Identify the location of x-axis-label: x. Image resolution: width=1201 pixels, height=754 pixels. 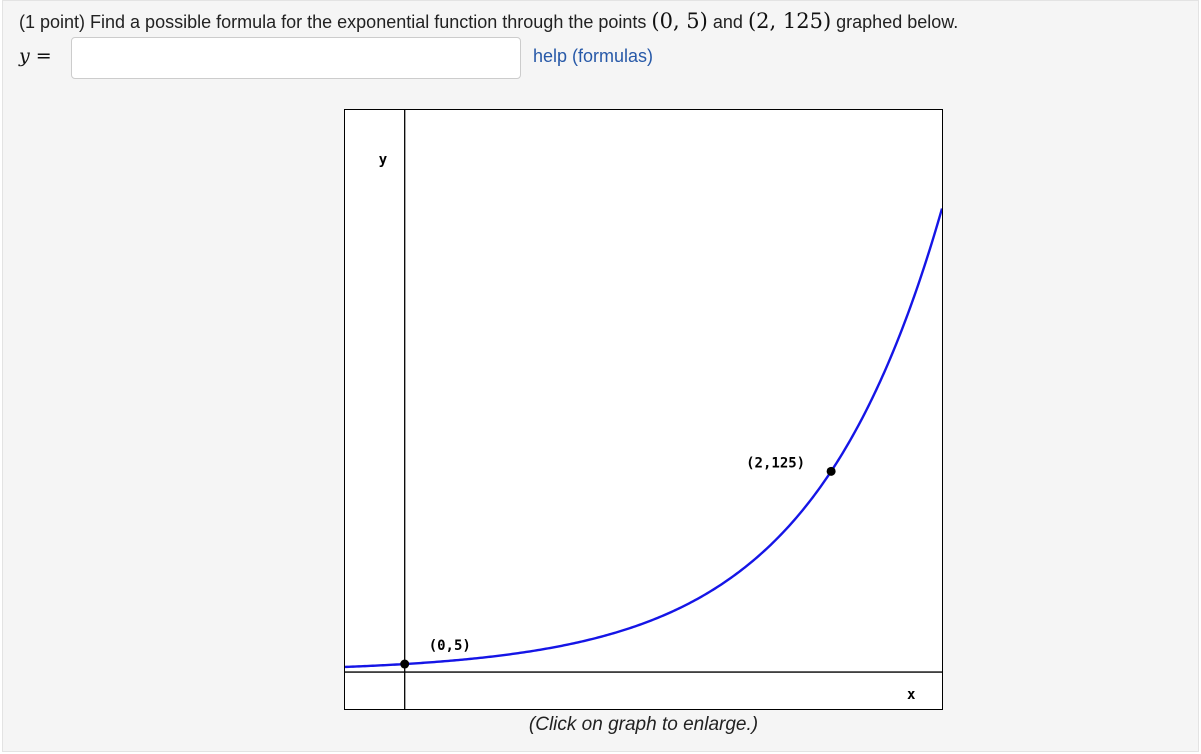
(911, 695).